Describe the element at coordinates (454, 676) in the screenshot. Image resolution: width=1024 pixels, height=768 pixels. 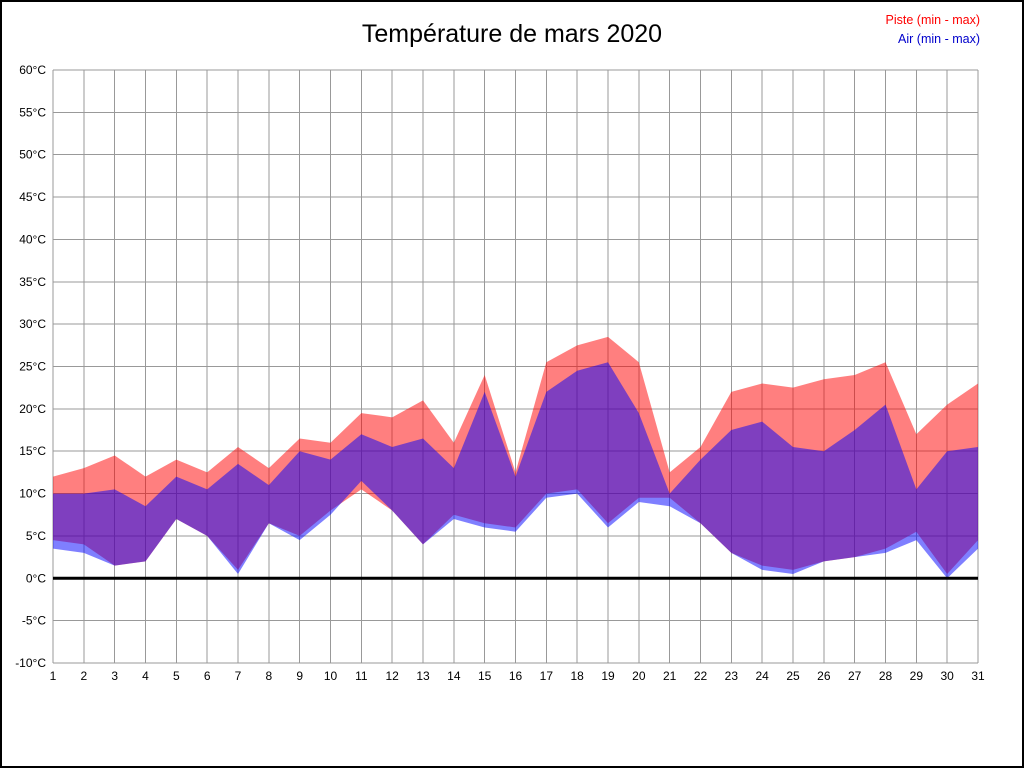
I see `x-tick-label: 14` at that location.